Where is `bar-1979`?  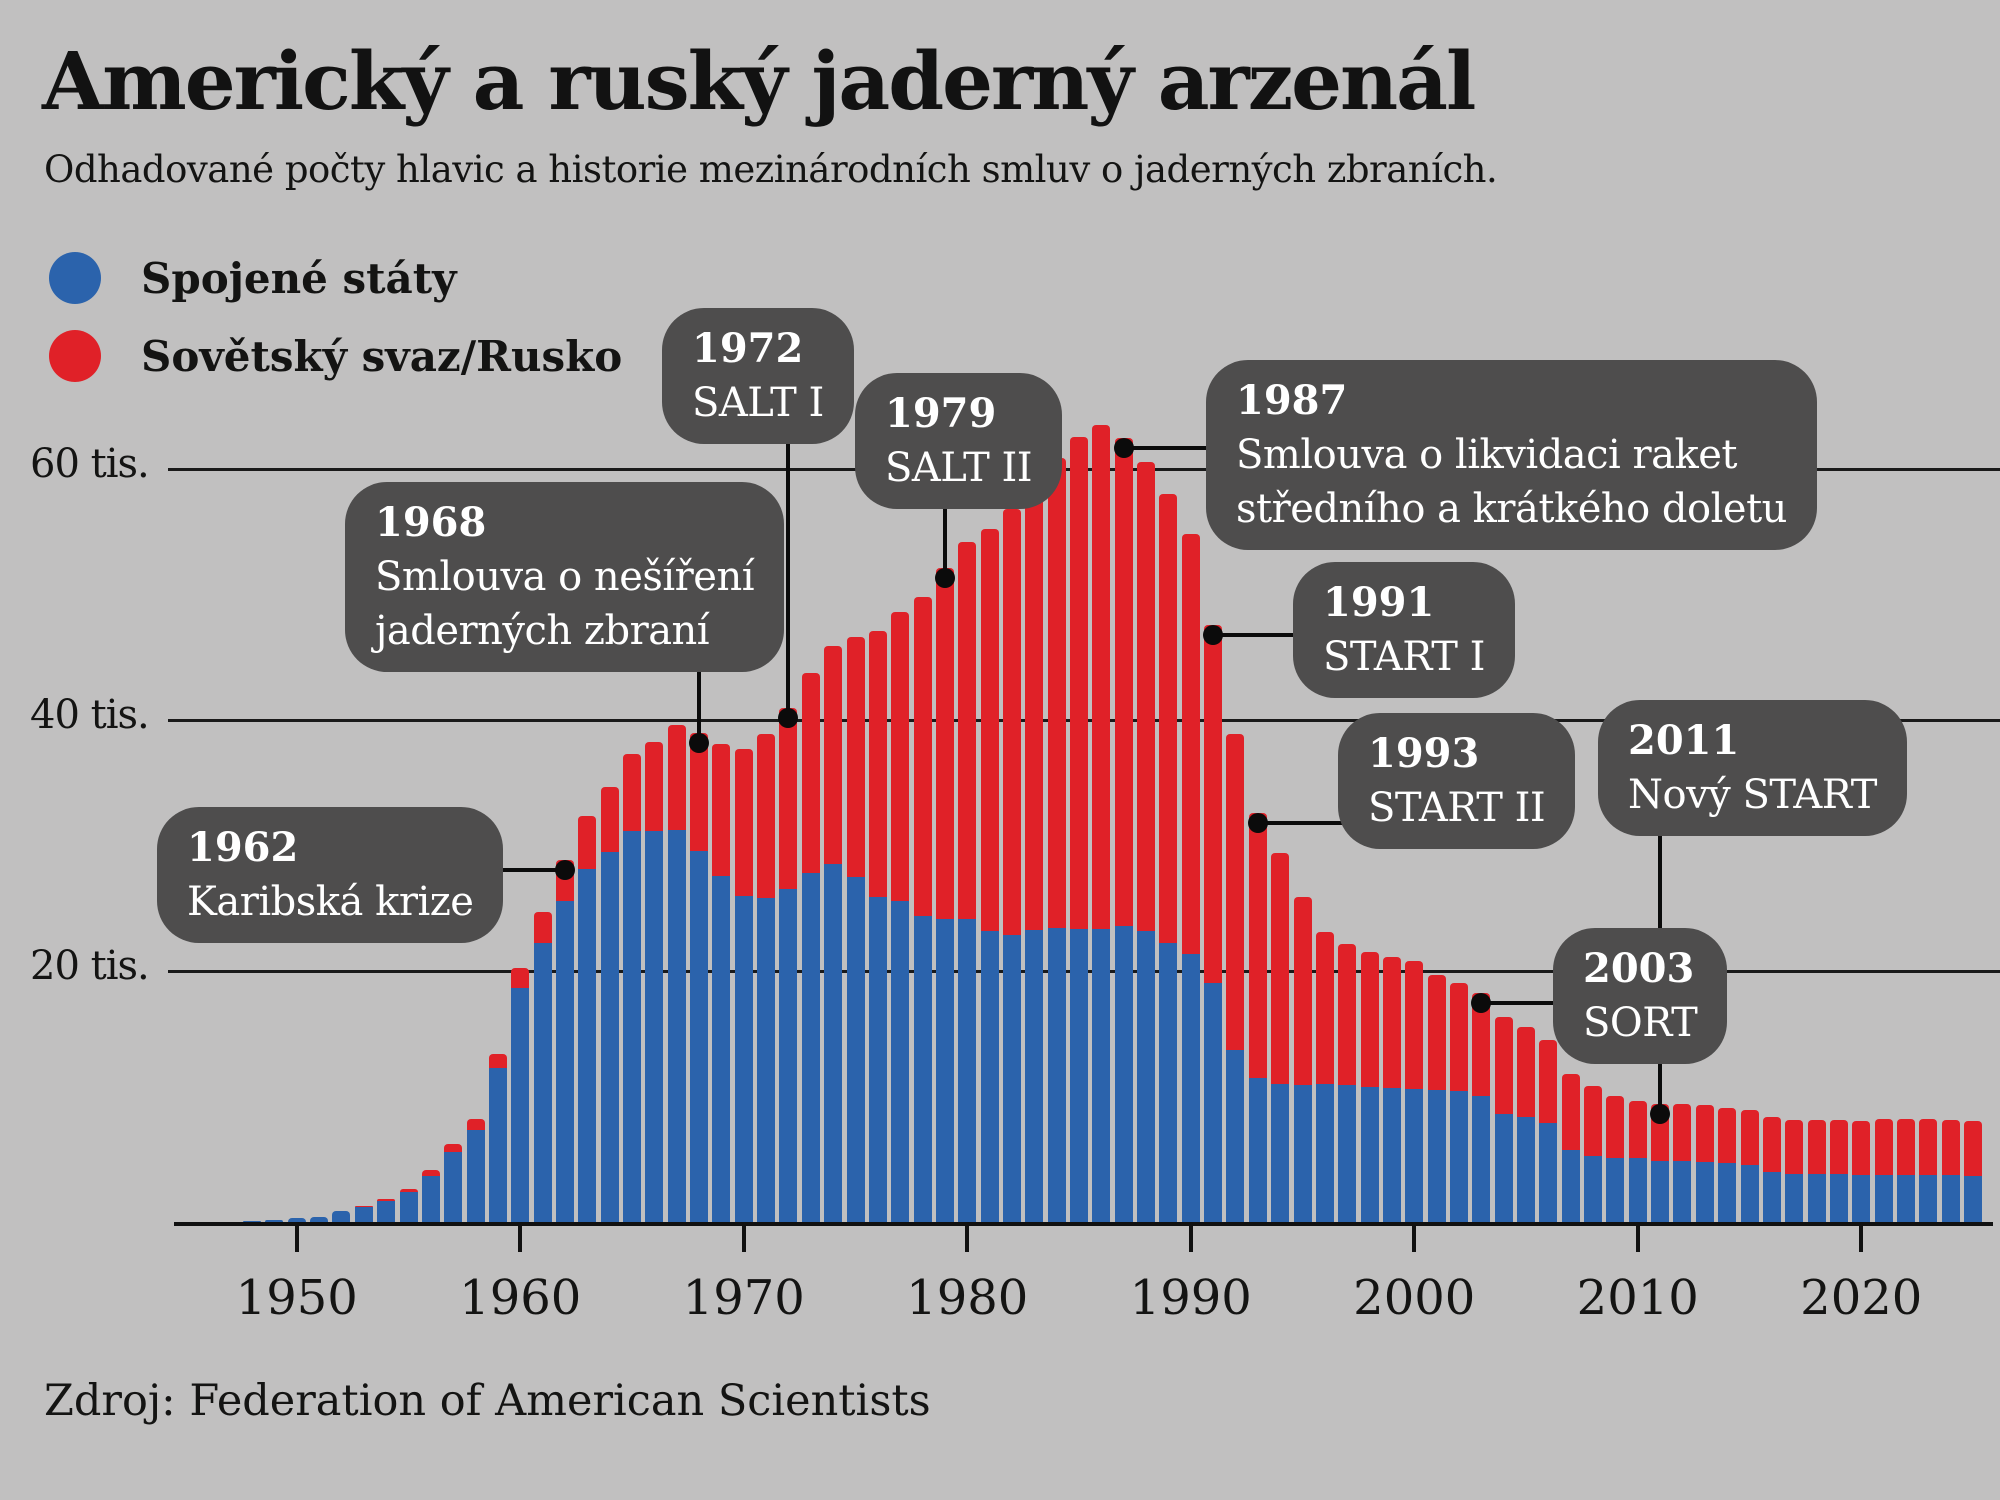
bar-1979 is located at coordinates (944, 895).